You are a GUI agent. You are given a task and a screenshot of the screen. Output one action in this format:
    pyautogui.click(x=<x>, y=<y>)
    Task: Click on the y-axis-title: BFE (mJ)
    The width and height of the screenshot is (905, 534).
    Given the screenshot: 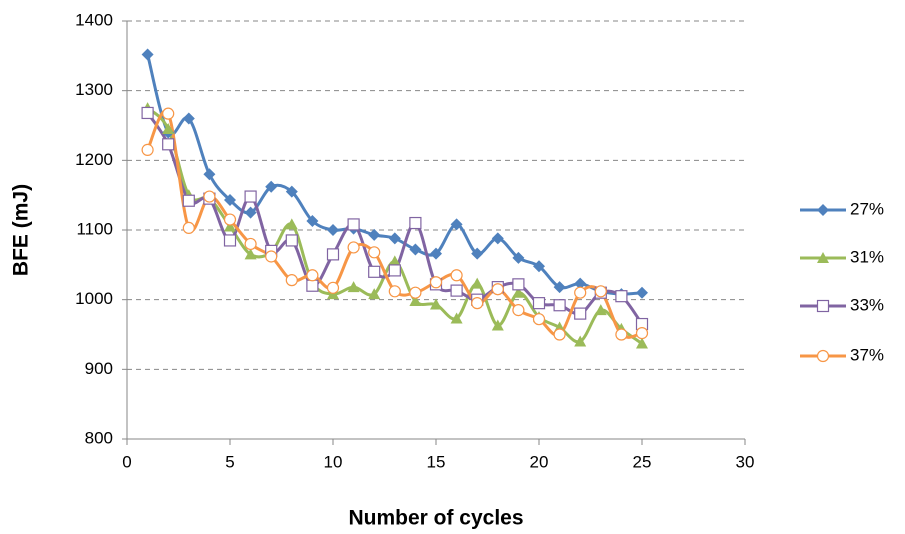 What is the action you would take?
    pyautogui.click(x=21, y=230)
    